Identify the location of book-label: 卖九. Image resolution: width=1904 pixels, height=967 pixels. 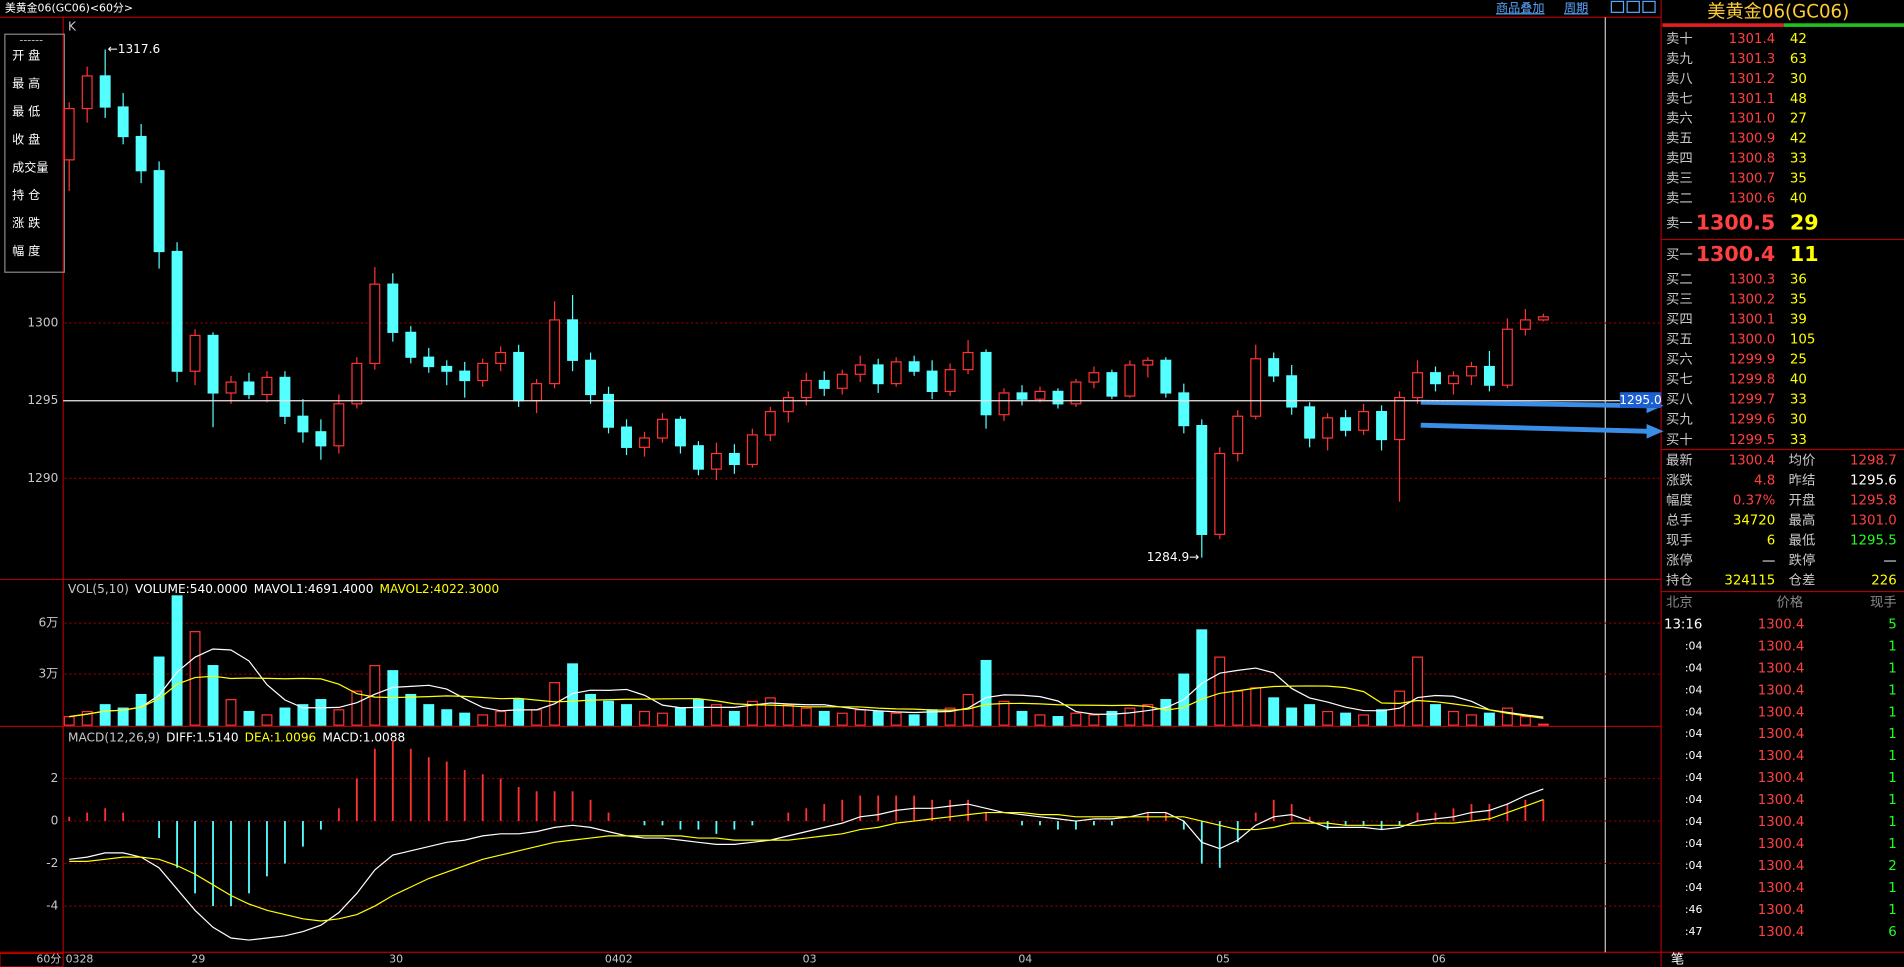
(1679, 59).